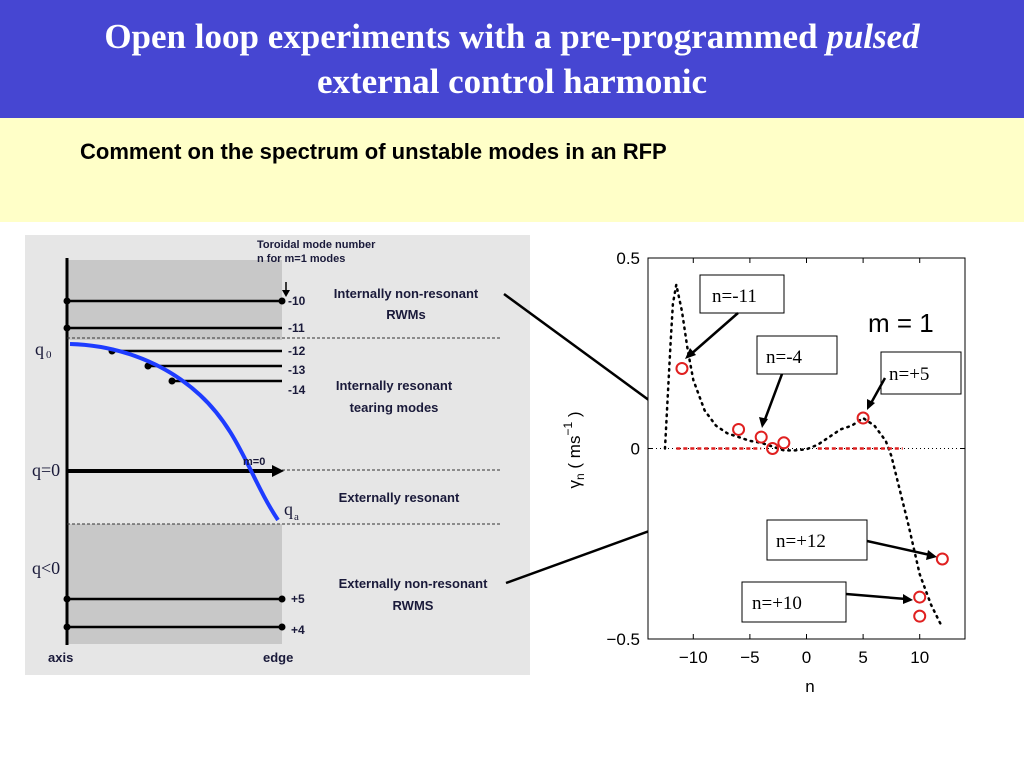 The image size is (1024, 768). I want to click on annotation-label: n=+12, so click(801, 541).